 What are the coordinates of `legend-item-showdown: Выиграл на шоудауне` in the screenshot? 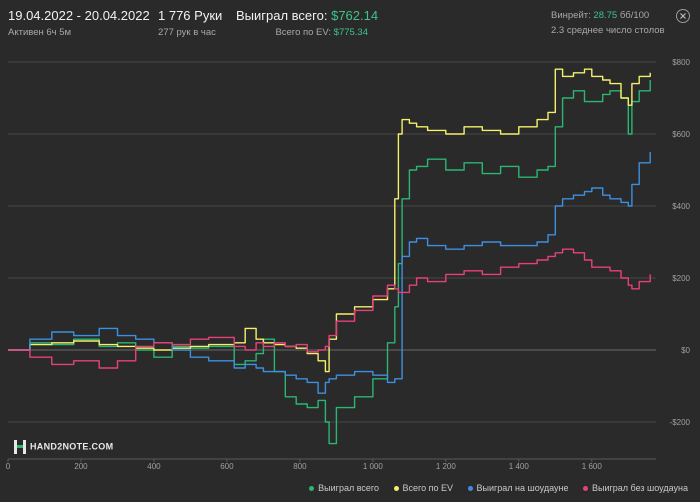 It's located at (518, 488).